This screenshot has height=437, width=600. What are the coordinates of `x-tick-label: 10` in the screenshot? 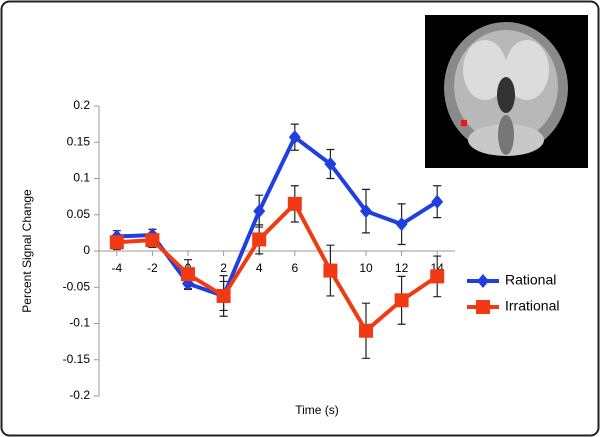 It's located at (366, 268).